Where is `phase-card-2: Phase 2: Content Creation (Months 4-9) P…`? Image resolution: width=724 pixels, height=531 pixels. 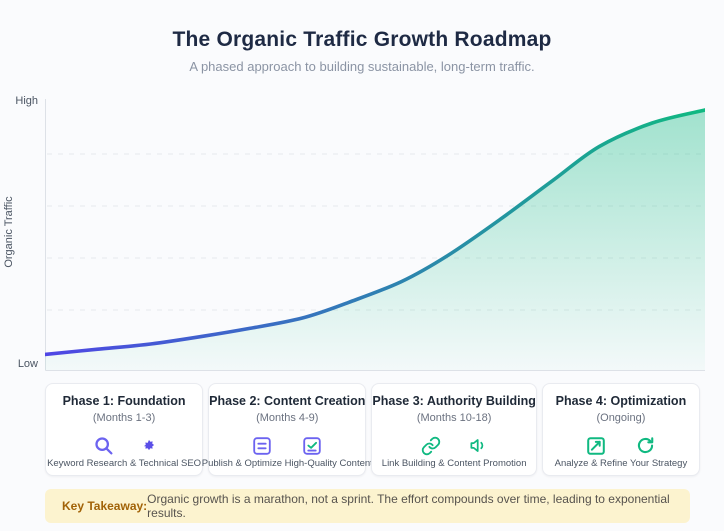 phase-card-2: Phase 2: Content Creation (Months 4-9) P… is located at coordinates (287, 429).